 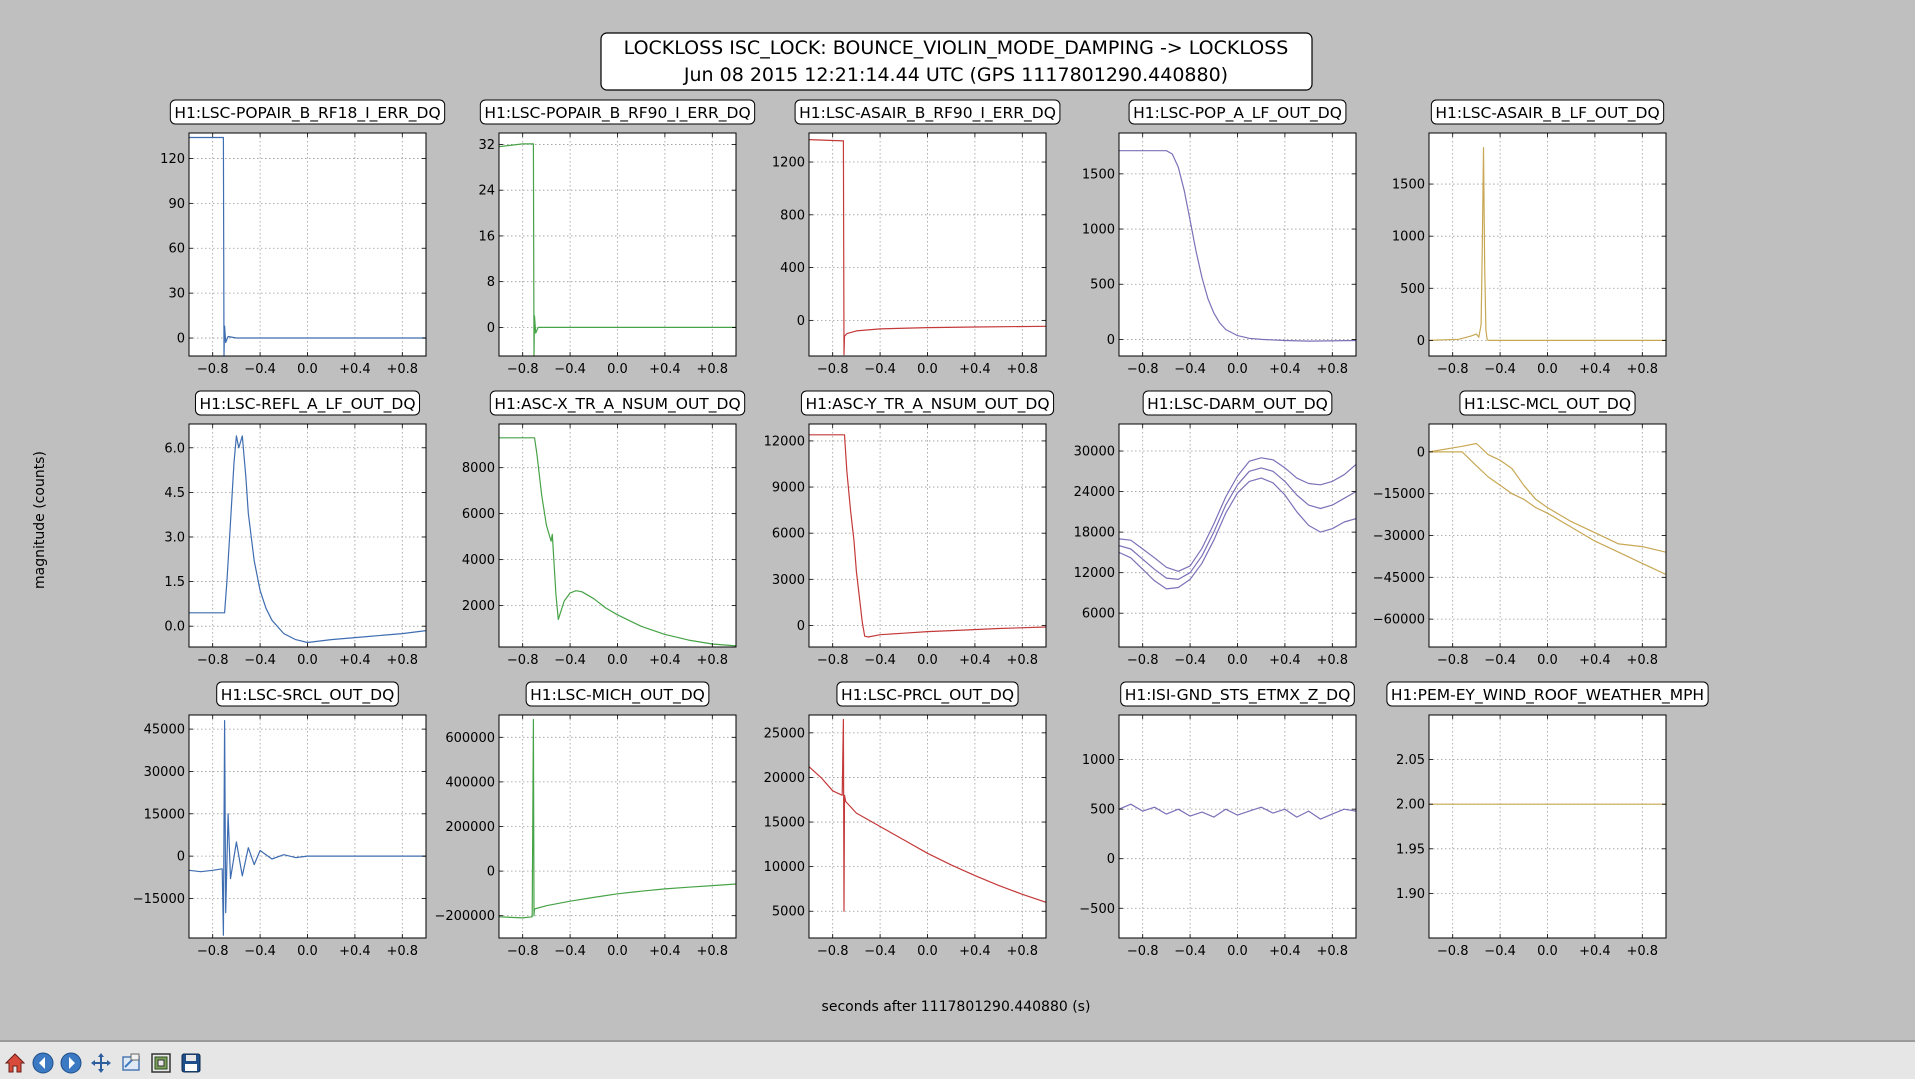 I want to click on y-tick-label: 400, so click(x=792, y=268).